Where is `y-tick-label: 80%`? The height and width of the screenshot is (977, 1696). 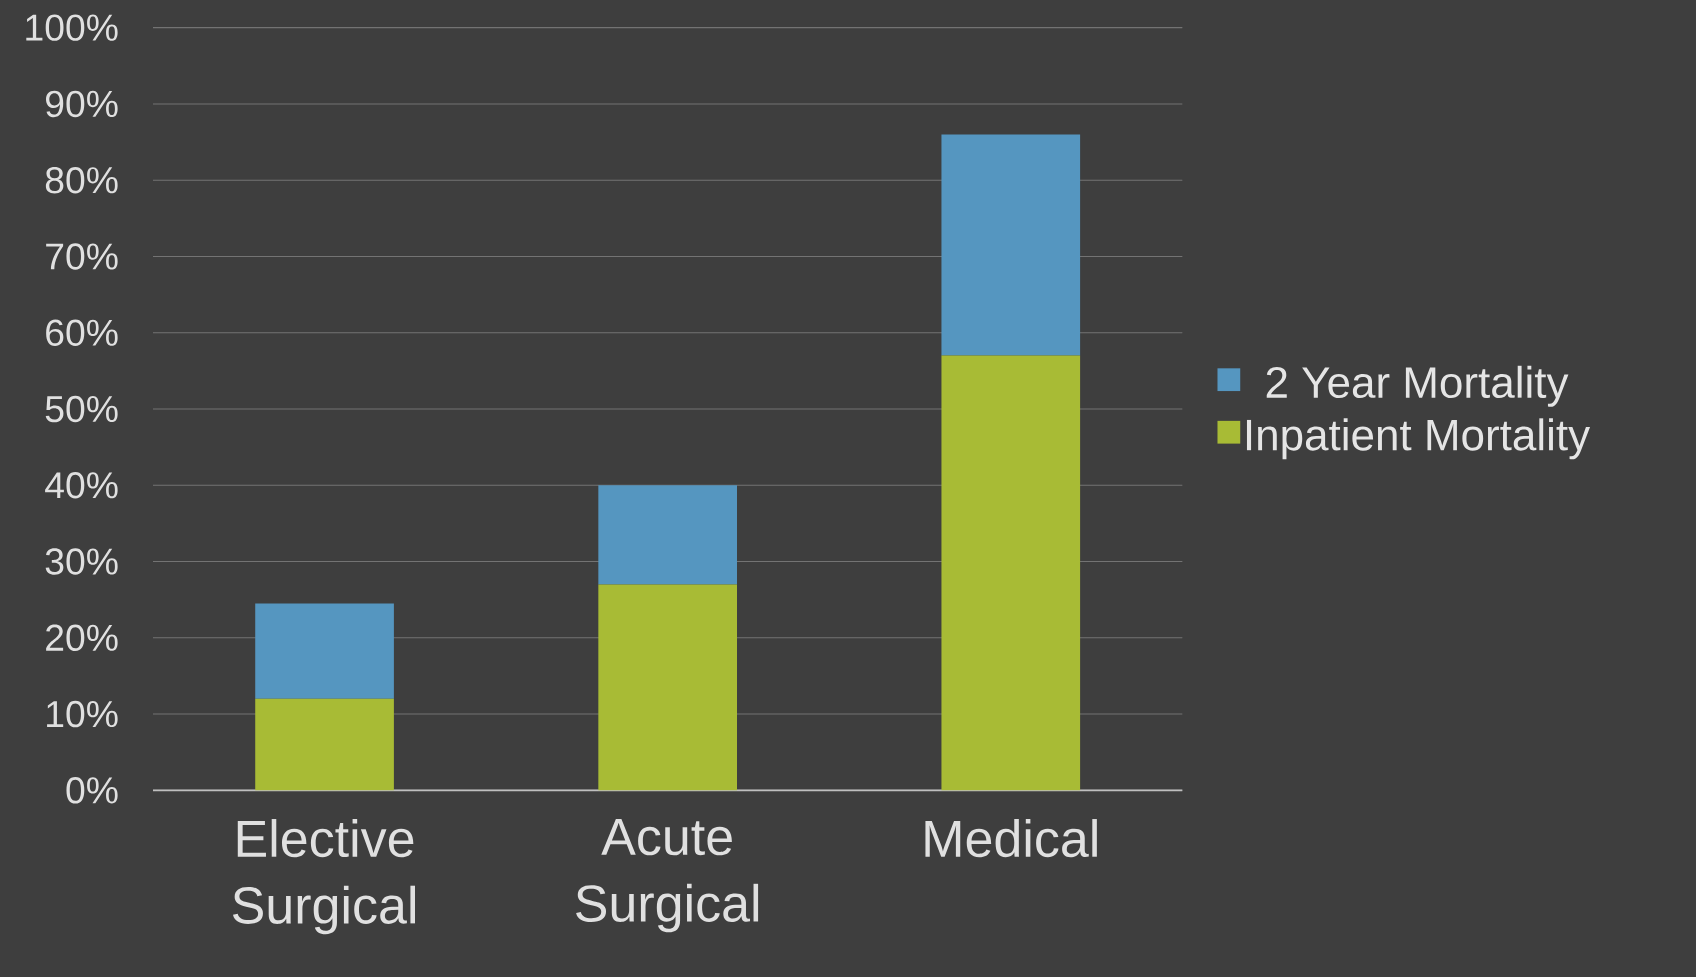
y-tick-label: 80% is located at coordinates (81, 180).